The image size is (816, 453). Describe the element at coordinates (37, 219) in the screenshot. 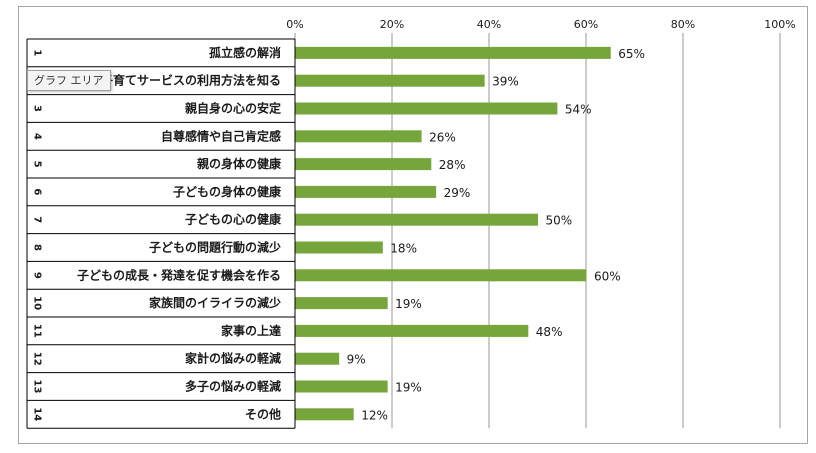

I see `row-number-label: 7` at that location.